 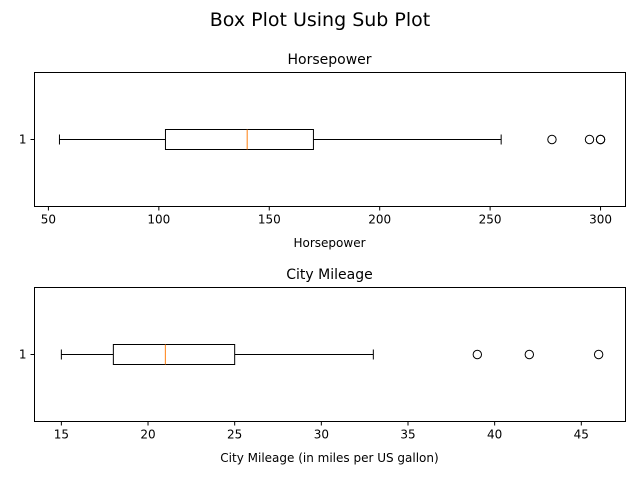 I want to click on x-axis-label: Horsepower, so click(x=329, y=243).